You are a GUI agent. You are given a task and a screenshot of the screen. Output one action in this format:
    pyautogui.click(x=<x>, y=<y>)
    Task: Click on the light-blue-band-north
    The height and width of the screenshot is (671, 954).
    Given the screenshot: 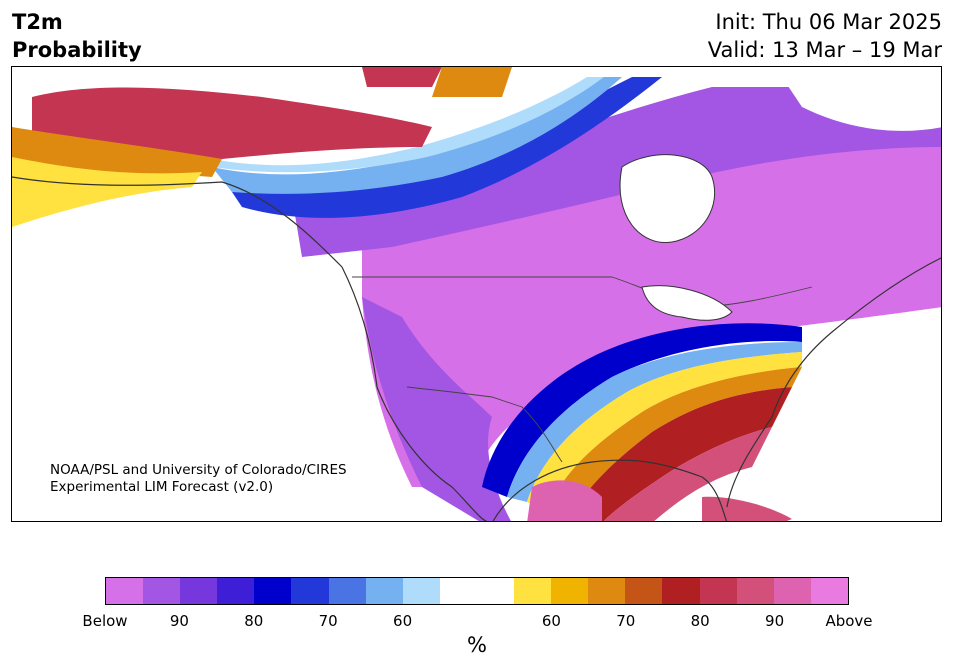 What is the action you would take?
    pyautogui.click(x=417, y=135)
    